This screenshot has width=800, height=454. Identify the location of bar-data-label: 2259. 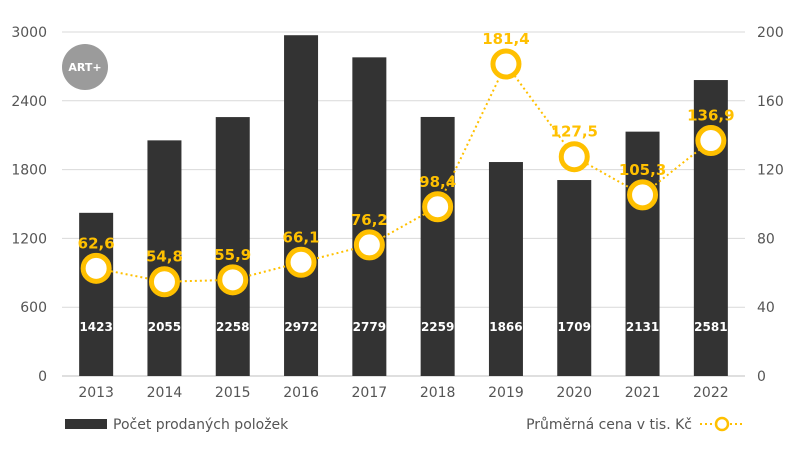
(437, 327).